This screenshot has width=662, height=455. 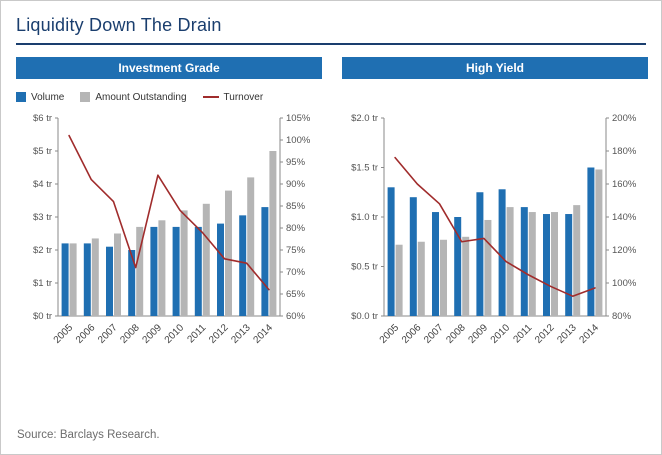 What do you see at coordinates (495, 97) in the screenshot?
I see `legend-spacer` at bounding box center [495, 97].